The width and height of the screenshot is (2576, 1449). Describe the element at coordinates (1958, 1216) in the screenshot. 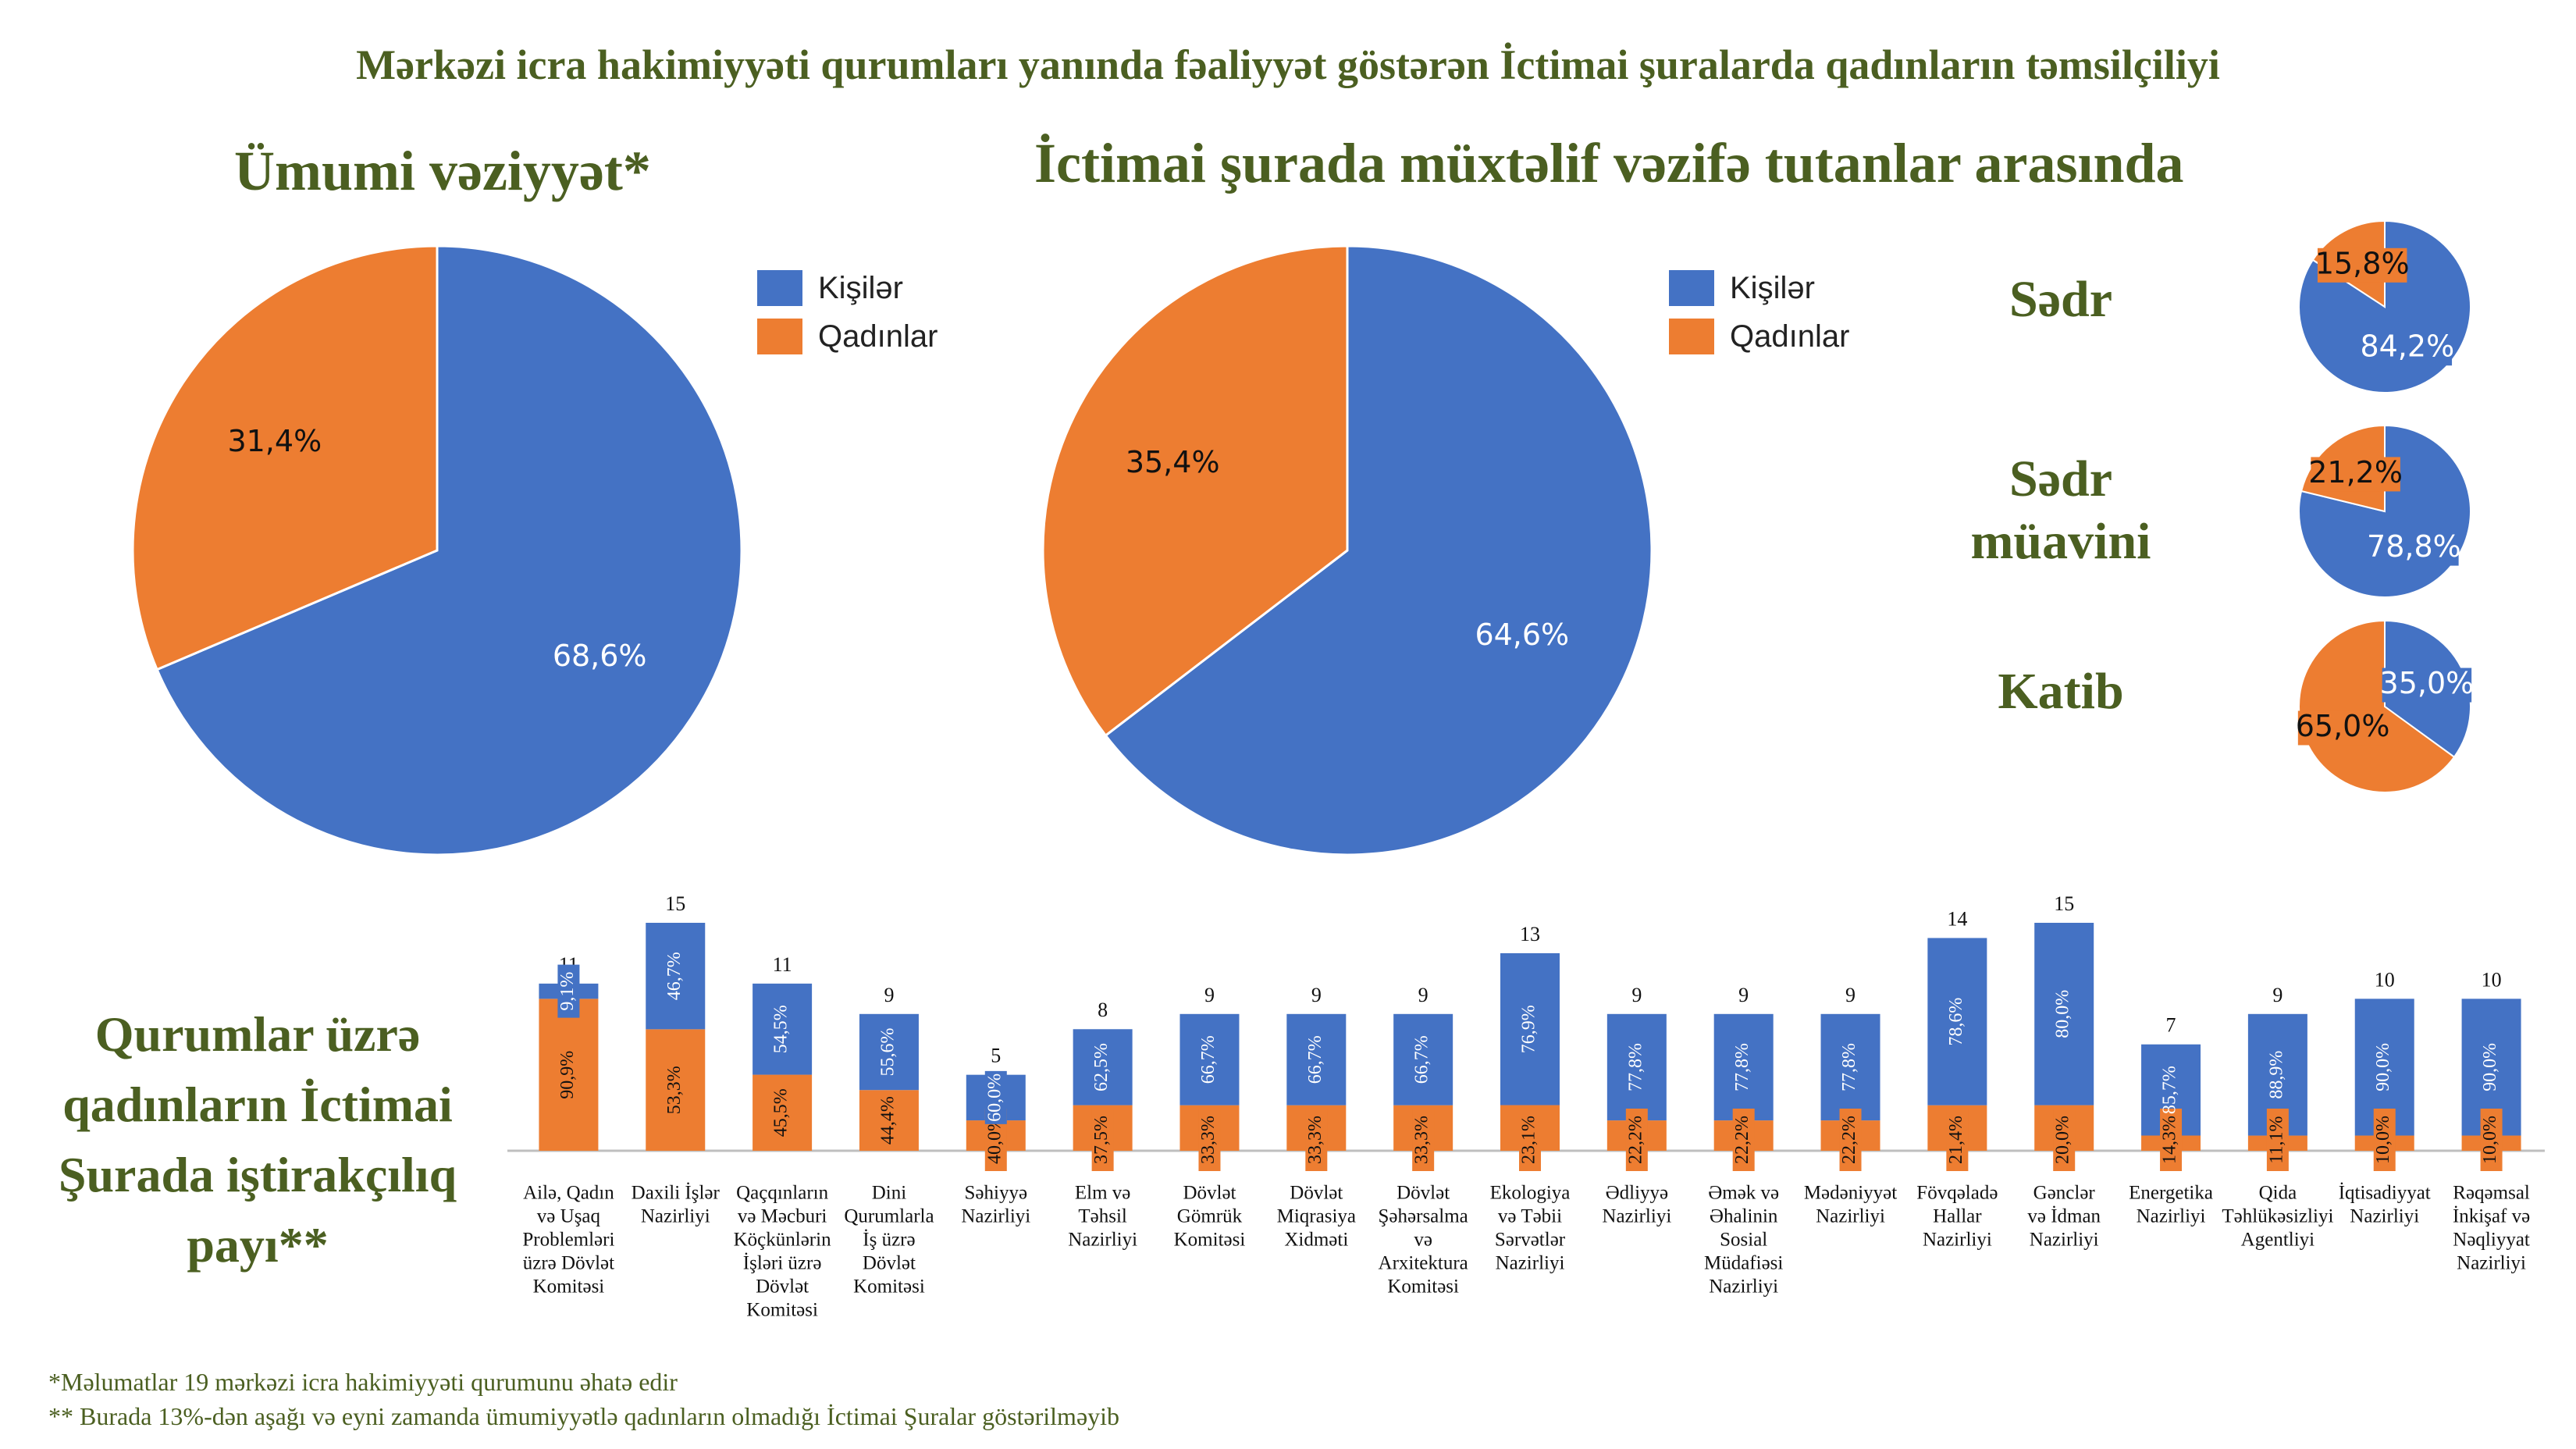

I see `category-label-line: Hallar` at that location.